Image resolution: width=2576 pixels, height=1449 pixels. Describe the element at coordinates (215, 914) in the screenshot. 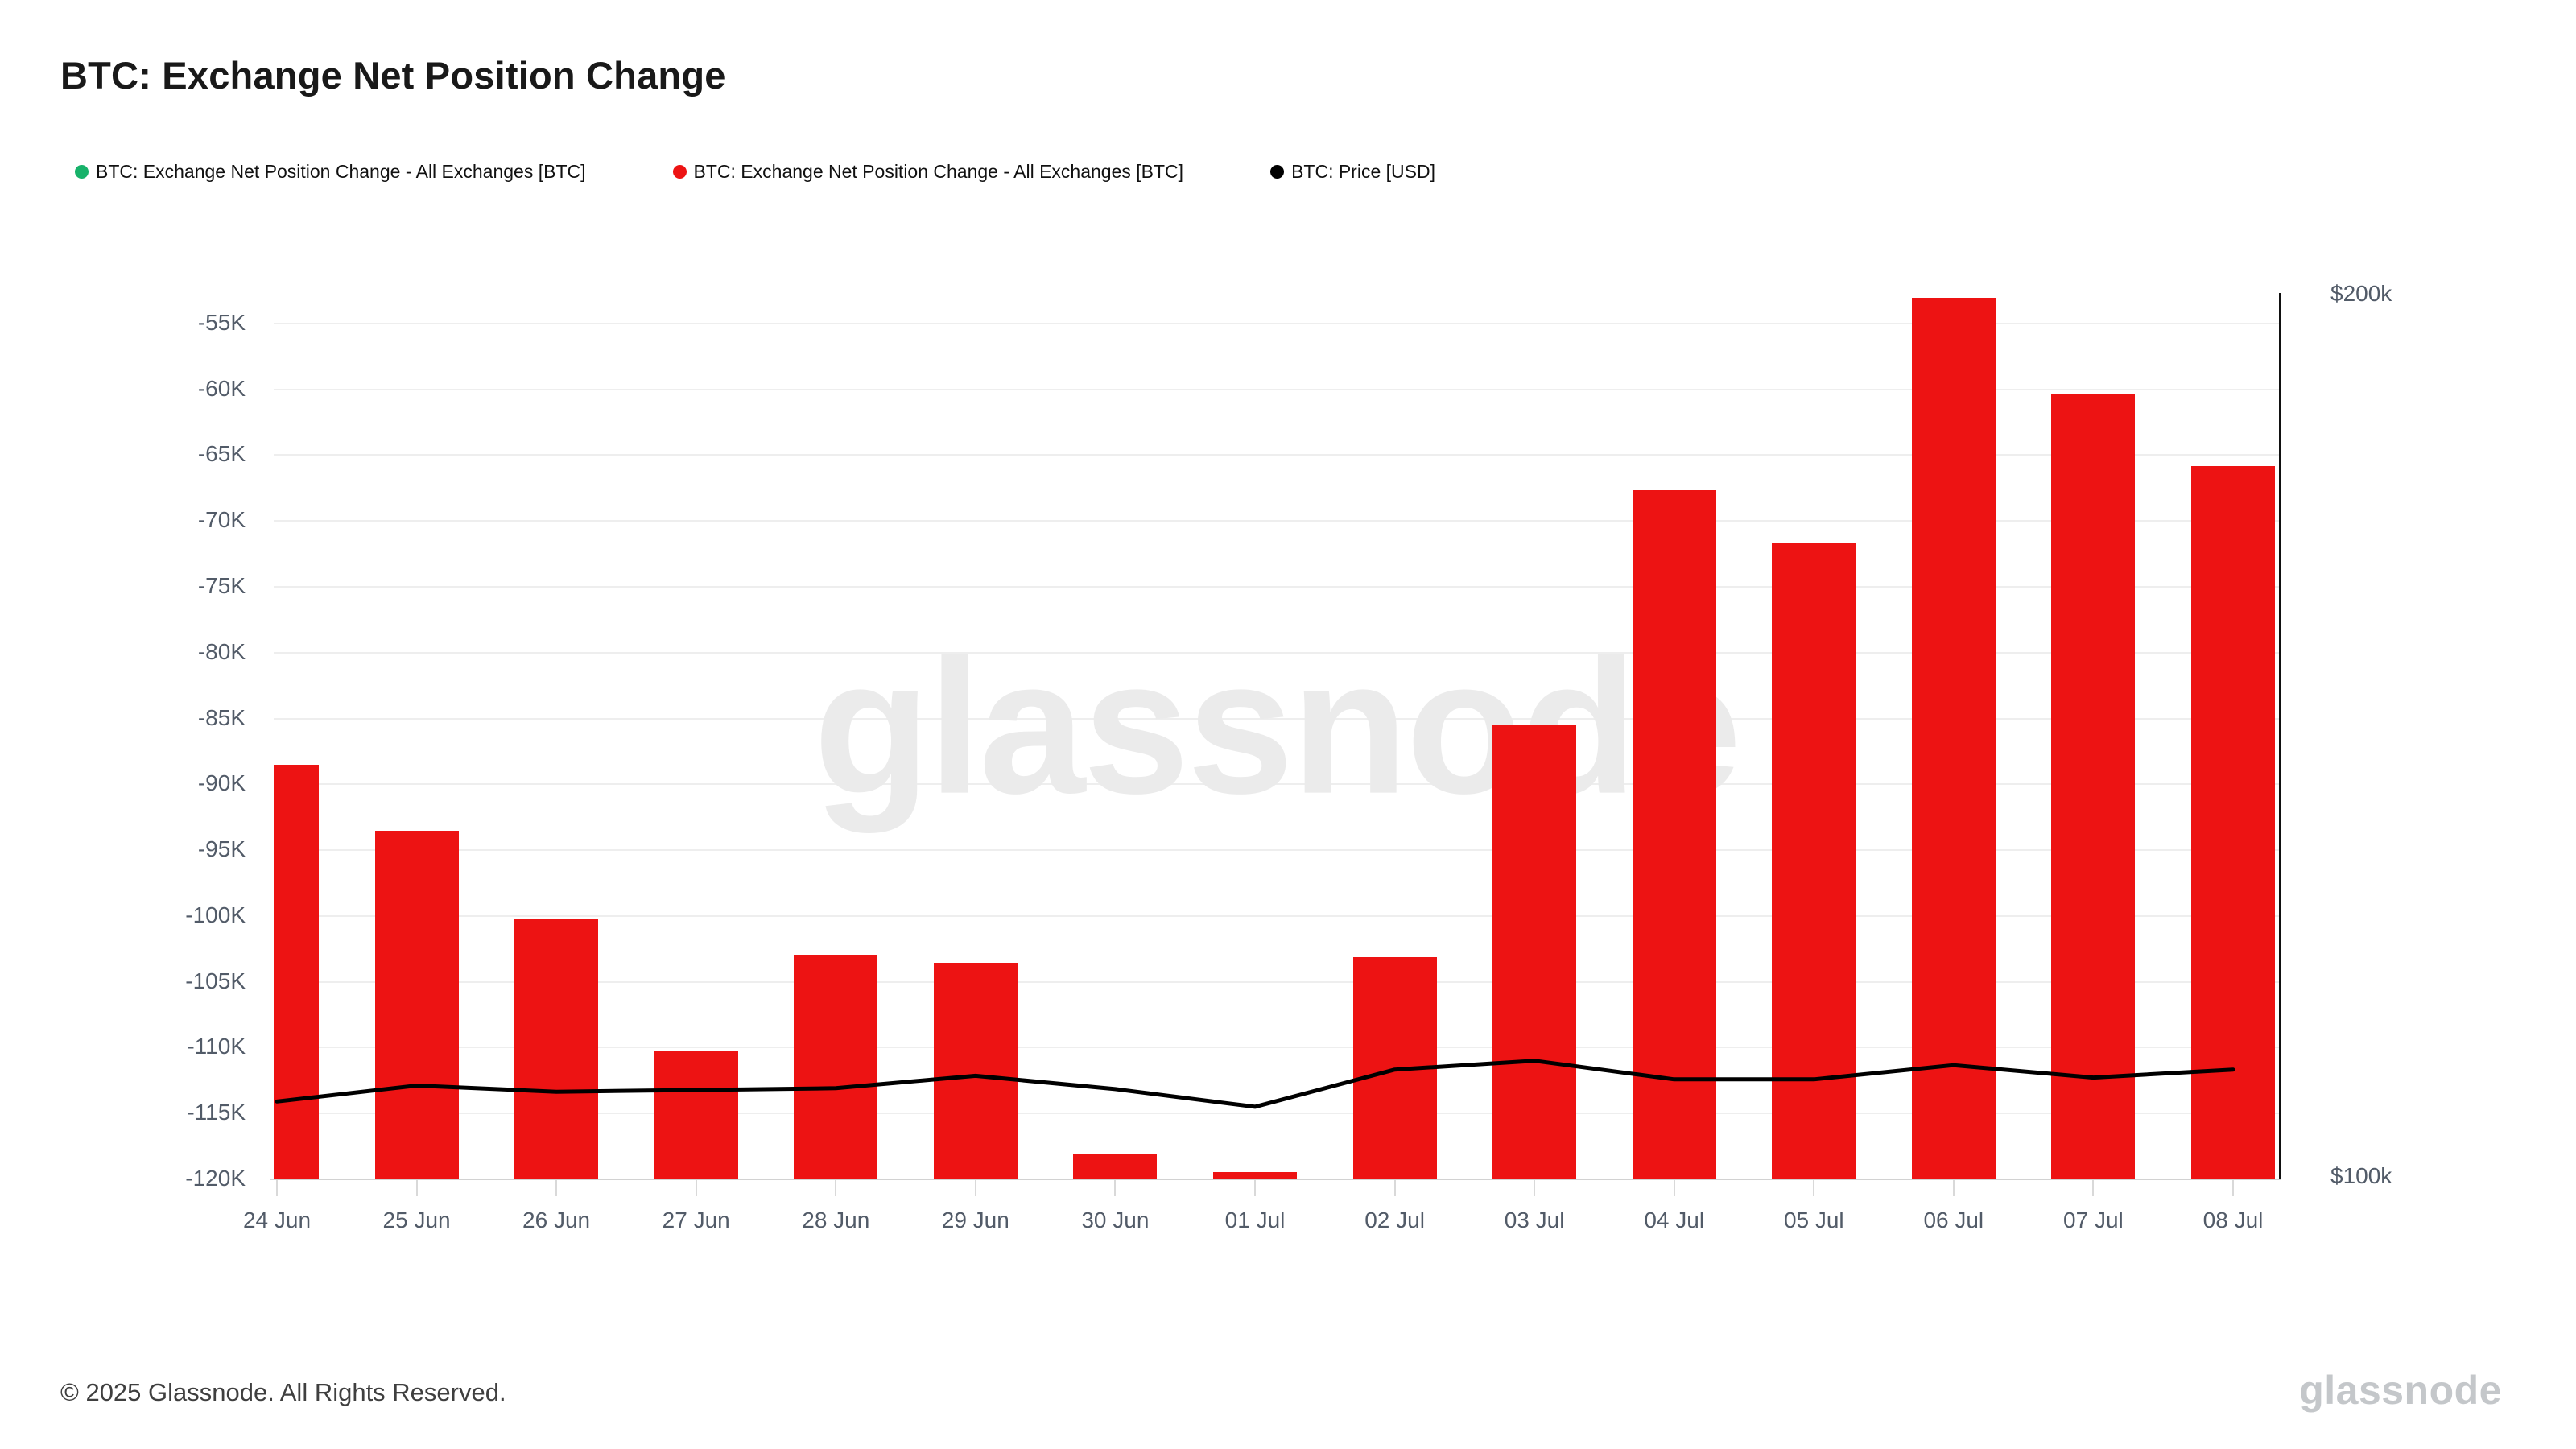

I see `y-axis-label: -100K` at that location.